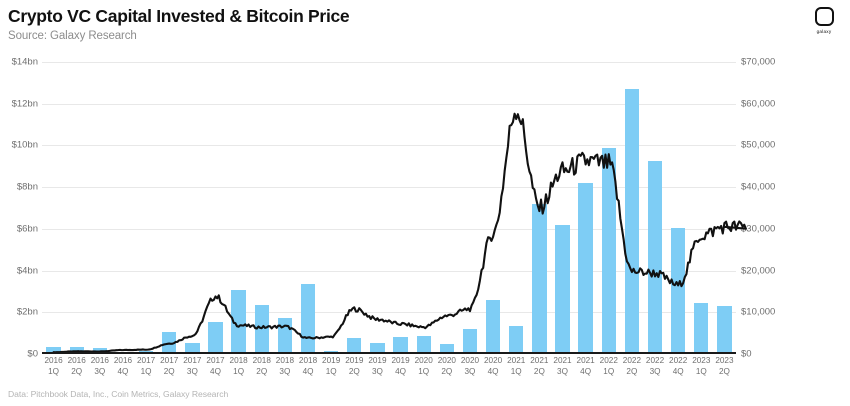  What do you see at coordinates (824, 16) in the screenshot?
I see `galaxy-logo-mark-icon` at bounding box center [824, 16].